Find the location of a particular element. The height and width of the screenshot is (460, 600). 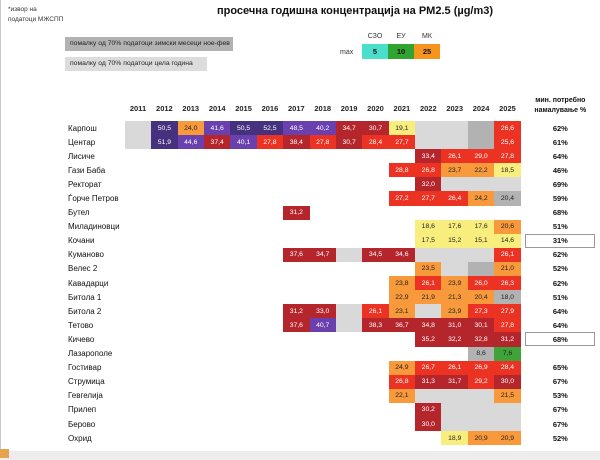

heatmap-cell: 26,4 is located at coordinates (454, 198).